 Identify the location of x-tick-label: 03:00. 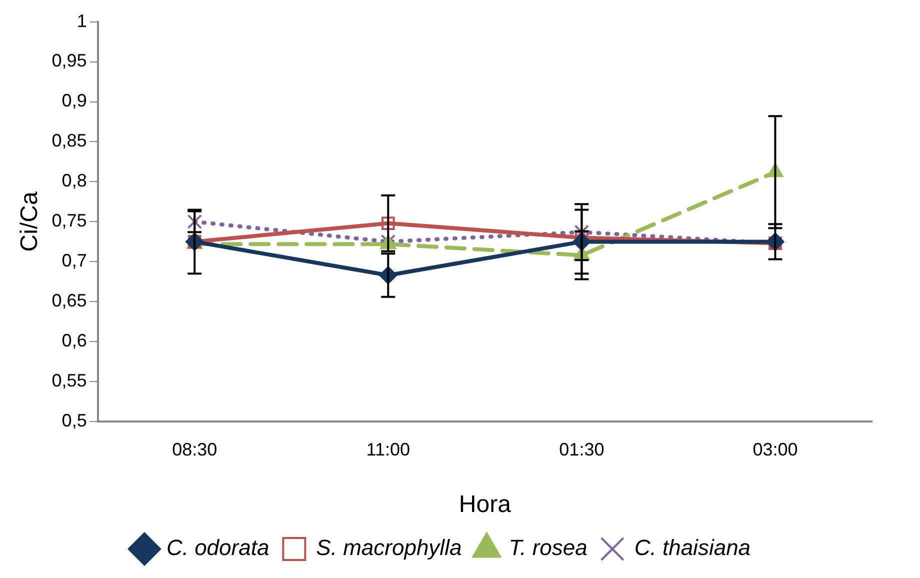
(775, 449).